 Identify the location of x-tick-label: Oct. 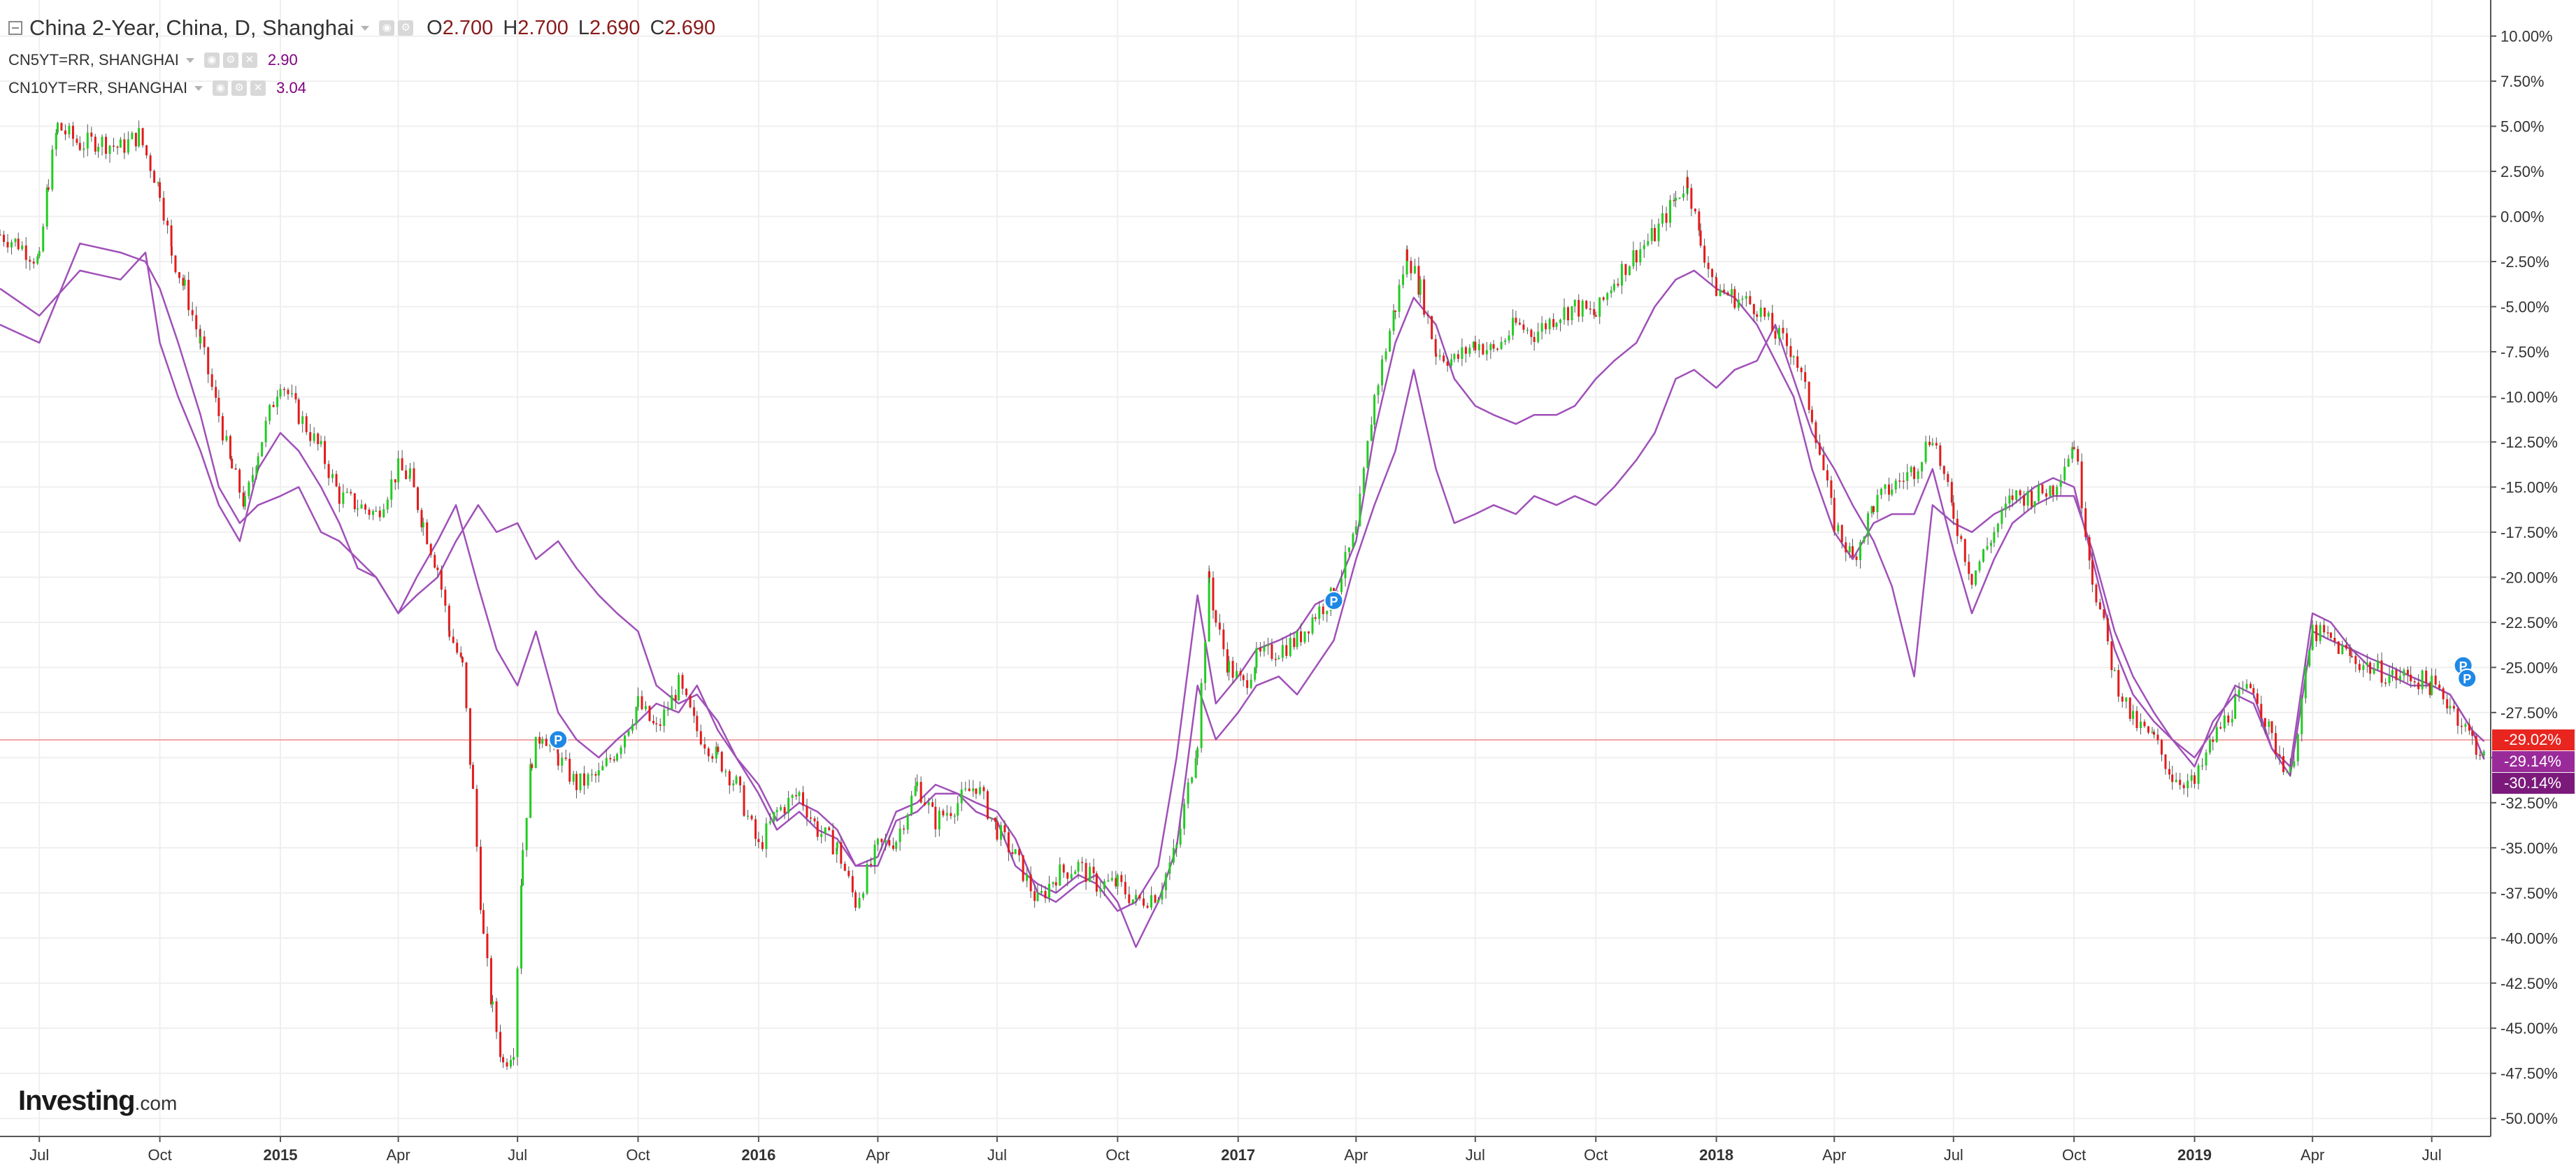
(638, 1155).